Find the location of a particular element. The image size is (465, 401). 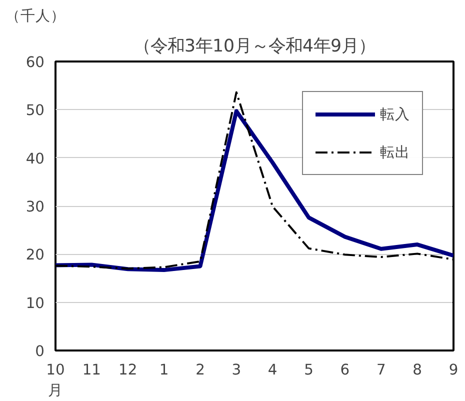

chart-title: （令和3年10月～令和4年9月） is located at coordinates (254, 46).